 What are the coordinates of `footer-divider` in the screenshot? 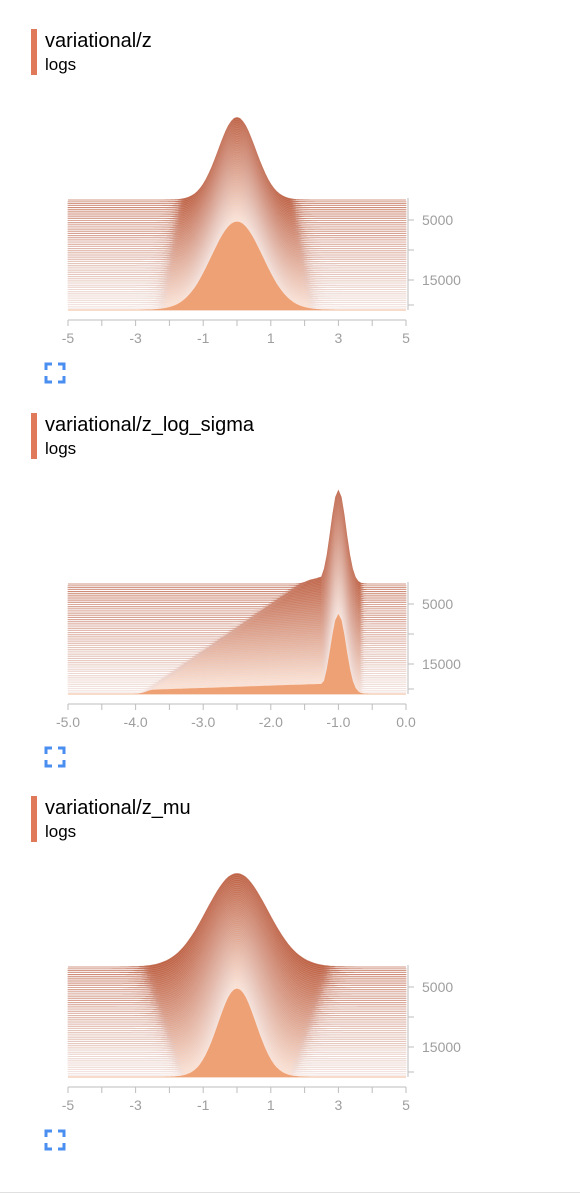 It's located at (290, 1192).